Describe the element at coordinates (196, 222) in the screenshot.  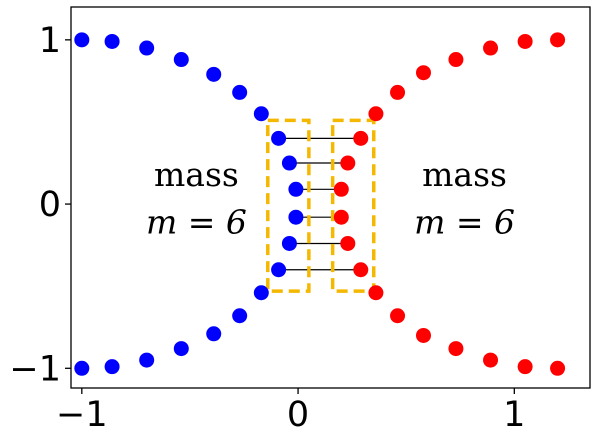
I see `annotation-left-equation: m = 6` at that location.